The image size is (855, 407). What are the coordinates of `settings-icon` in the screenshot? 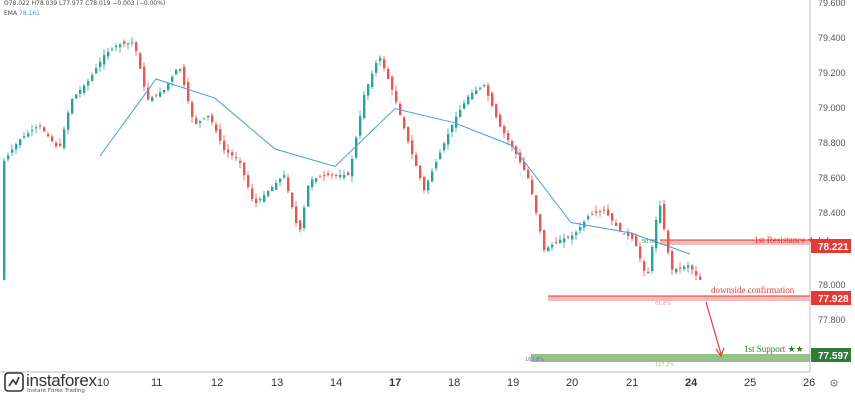 It's located at (834, 383).